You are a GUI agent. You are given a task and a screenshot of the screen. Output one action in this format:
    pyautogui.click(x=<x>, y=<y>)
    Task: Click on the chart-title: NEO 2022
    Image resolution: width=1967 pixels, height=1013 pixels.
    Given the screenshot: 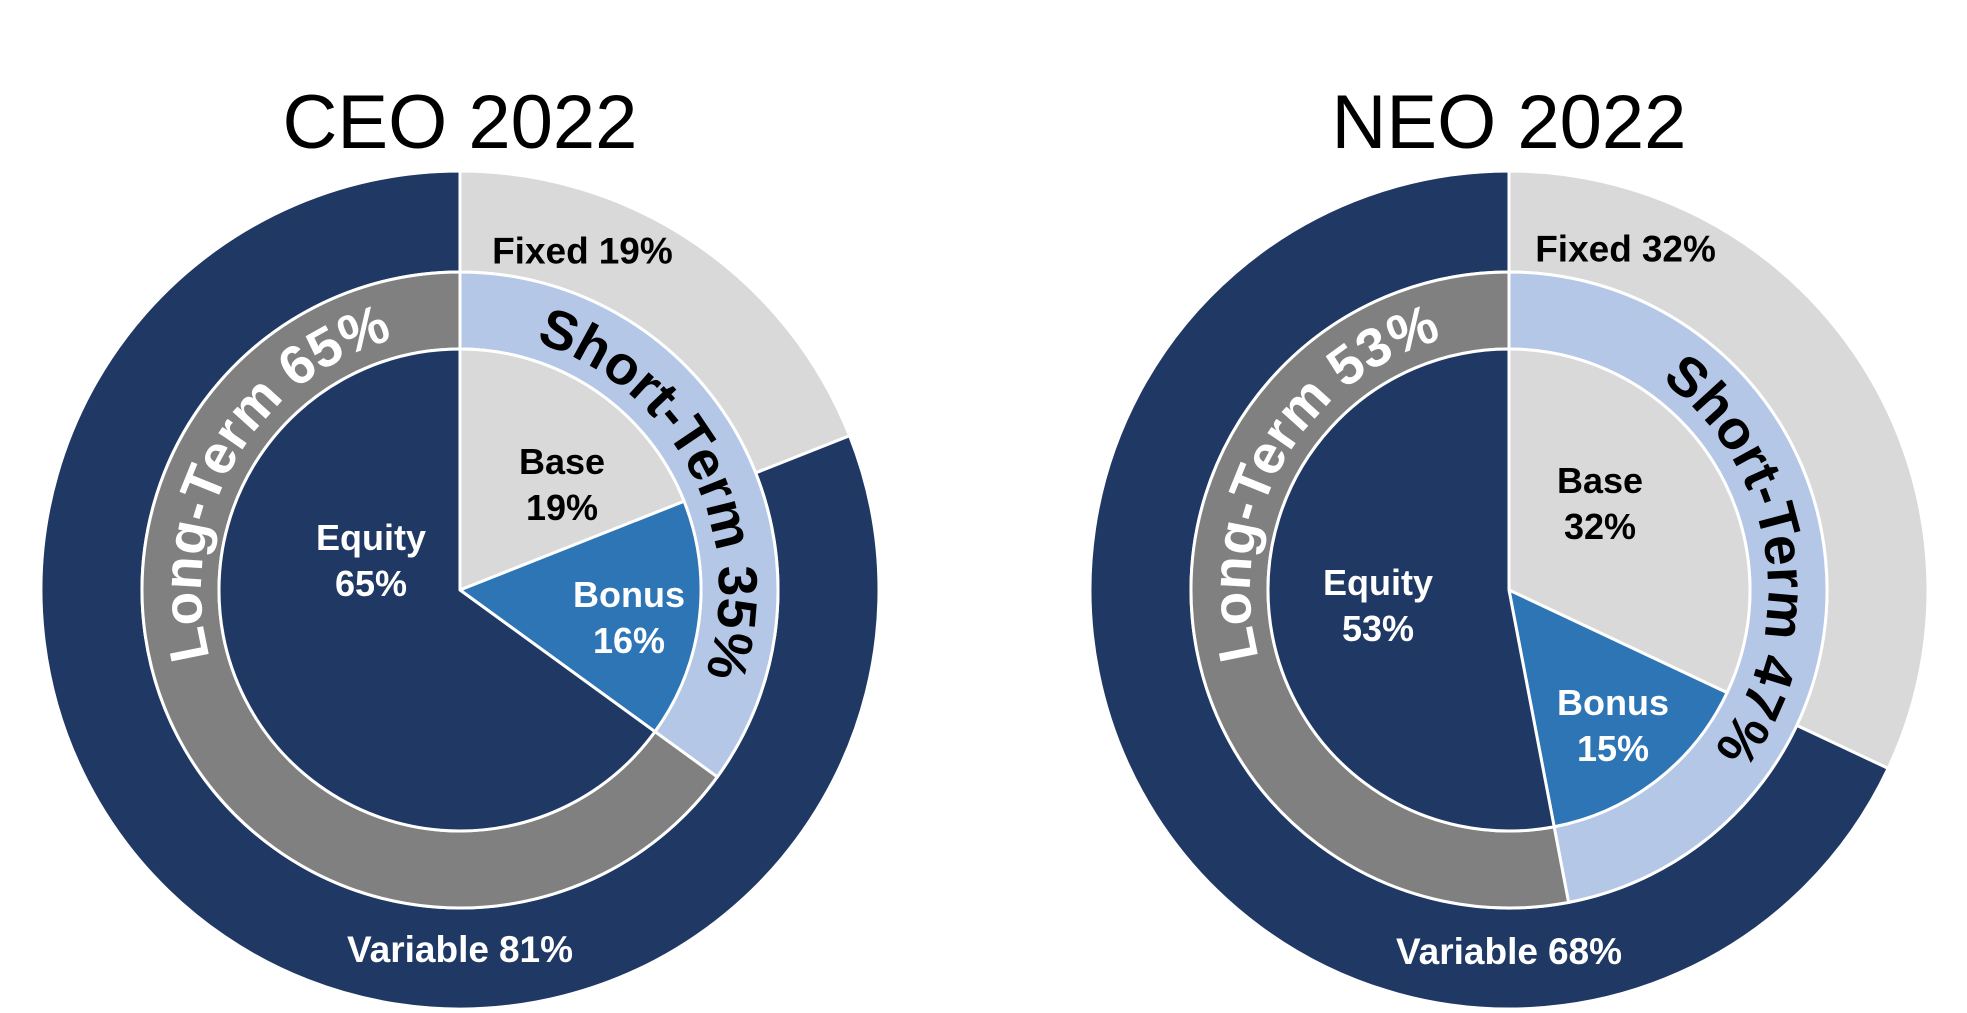 What is the action you would take?
    pyautogui.click(x=1509, y=122)
    